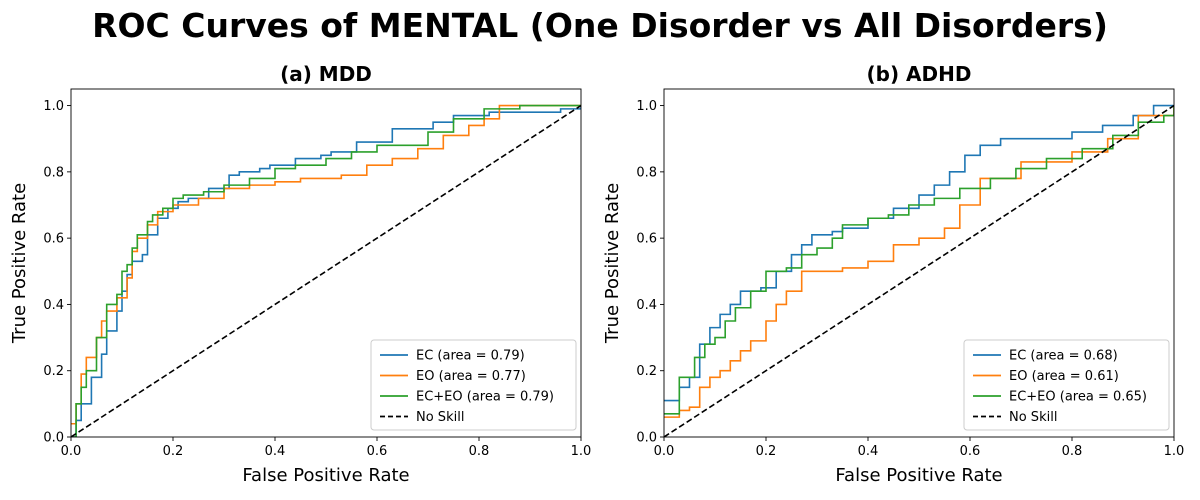 This screenshot has height=500, width=1200. Describe the element at coordinates (471, 376) in the screenshot. I see `legend-label: EO (area = 0.77)` at that location.